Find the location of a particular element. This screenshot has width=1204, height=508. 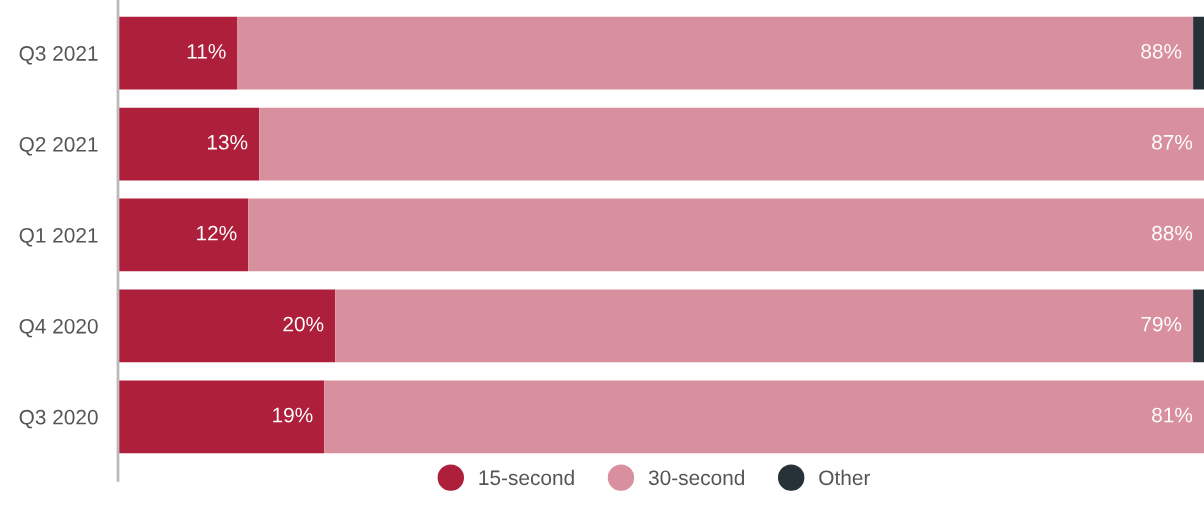

y-tick-label: Q3 2020 is located at coordinates (58, 419).